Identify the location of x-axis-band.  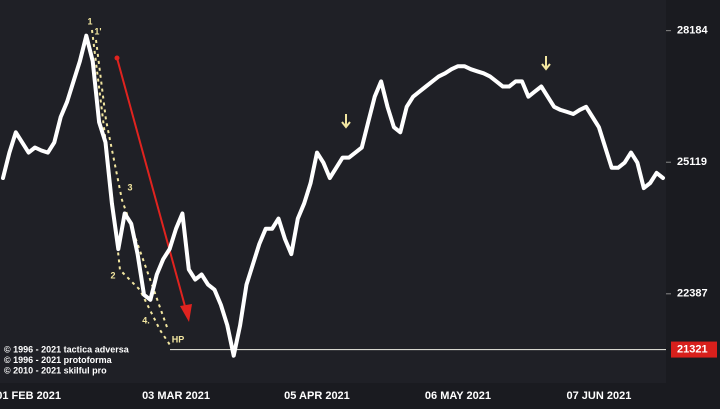
(360, 396).